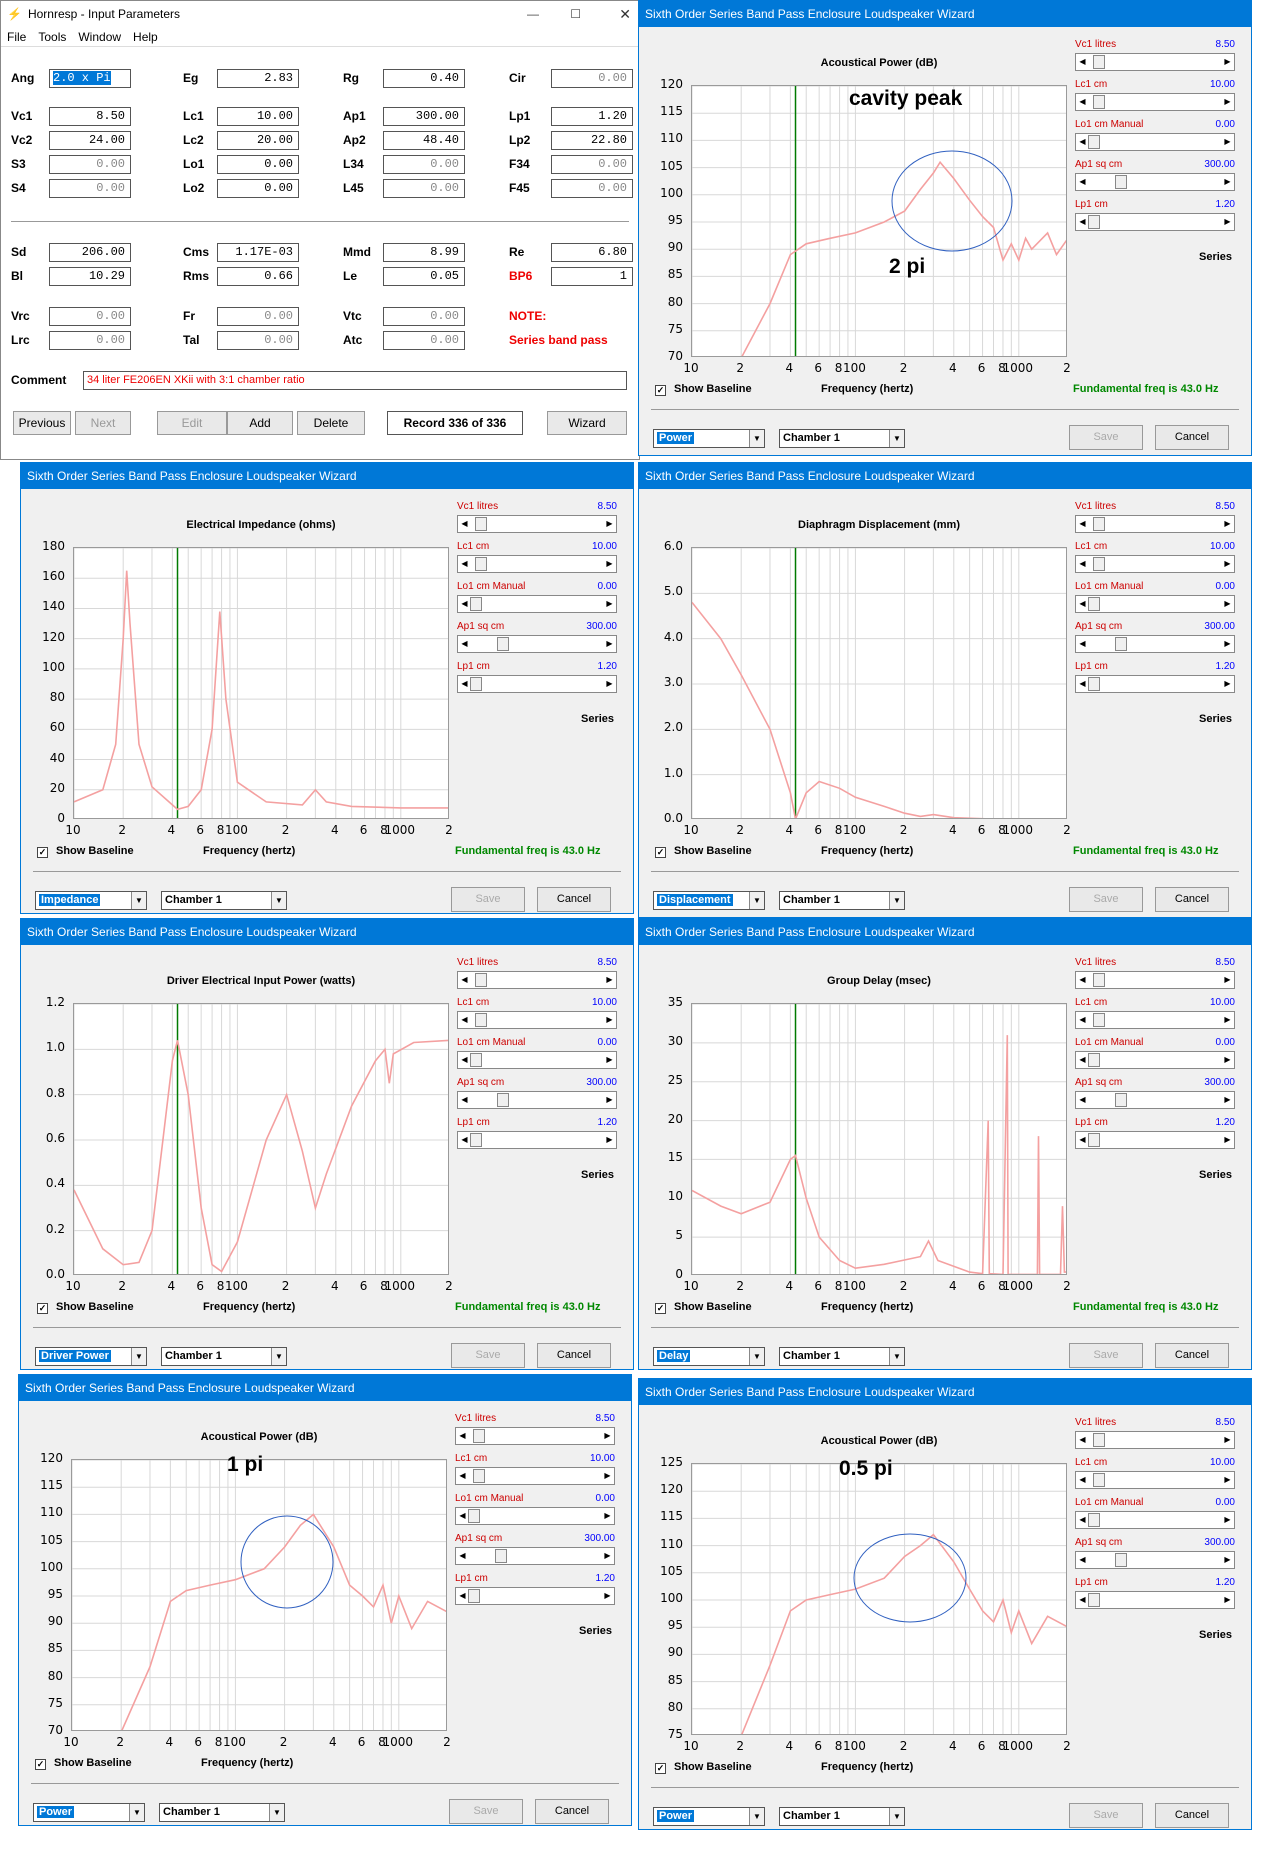  What do you see at coordinates (42, 423) in the screenshot?
I see `previous-button: Previous` at bounding box center [42, 423].